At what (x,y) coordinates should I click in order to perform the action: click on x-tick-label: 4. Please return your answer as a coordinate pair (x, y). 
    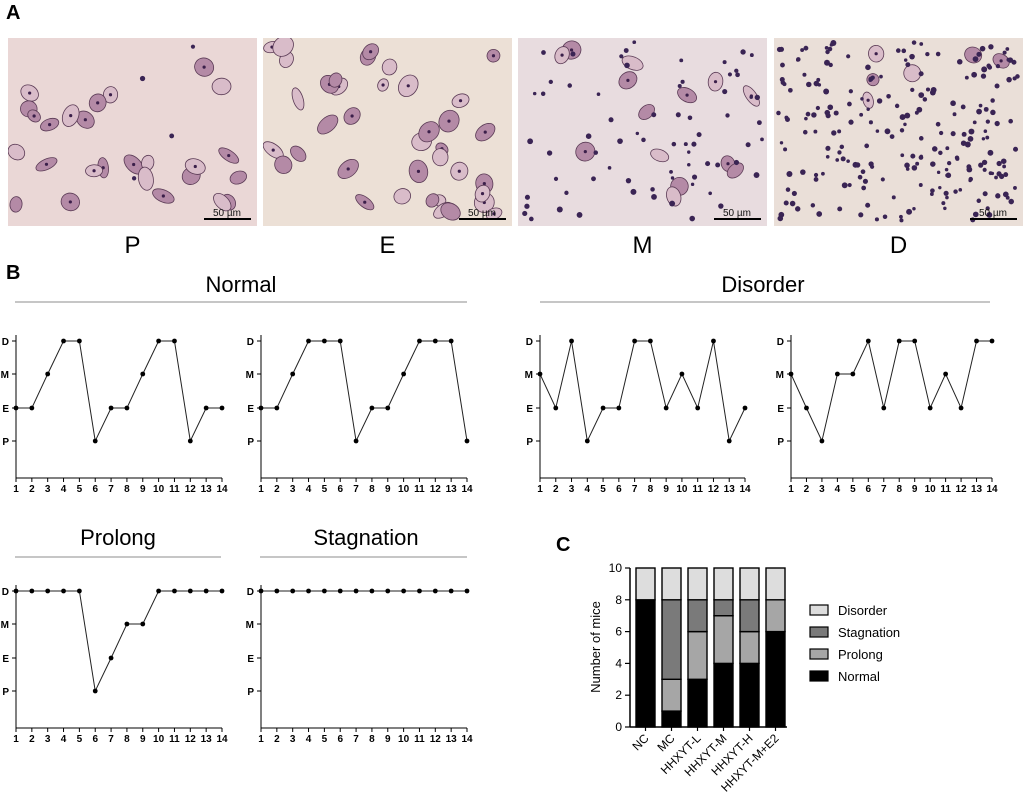
    Looking at the image, I should click on (64, 739).